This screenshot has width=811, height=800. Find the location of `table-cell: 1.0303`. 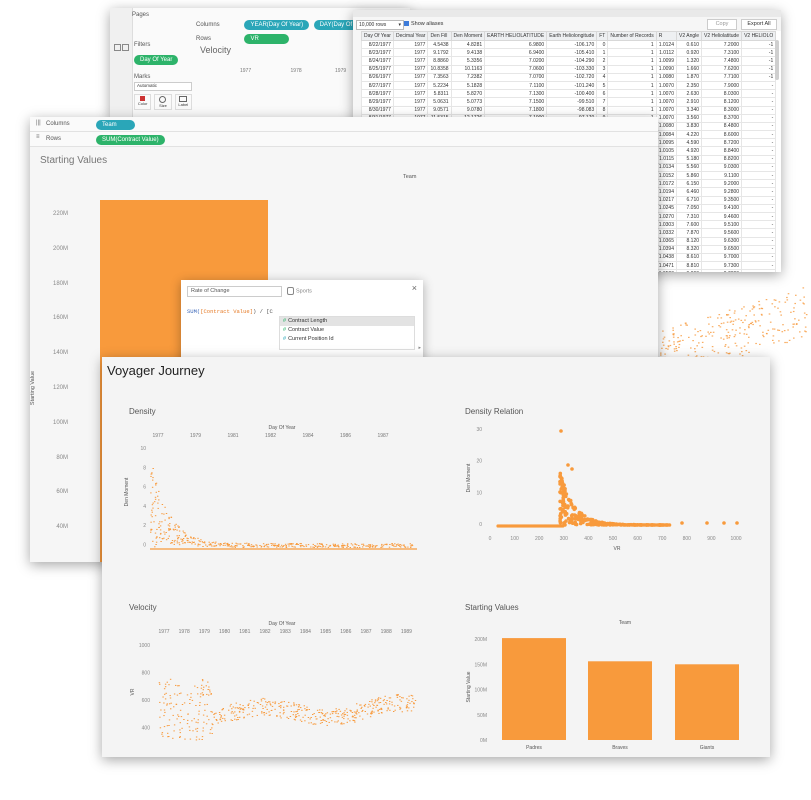

table-cell: 1.0303 is located at coordinates (666, 225).